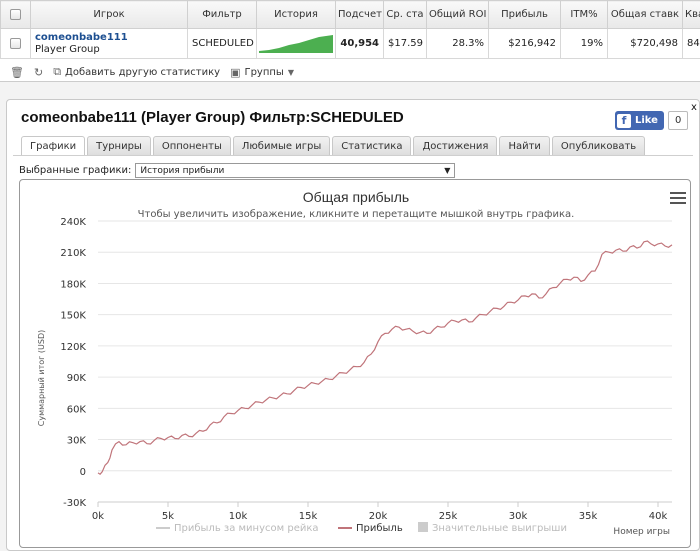  I want to click on trash-icon: 🗑, so click(17, 72).